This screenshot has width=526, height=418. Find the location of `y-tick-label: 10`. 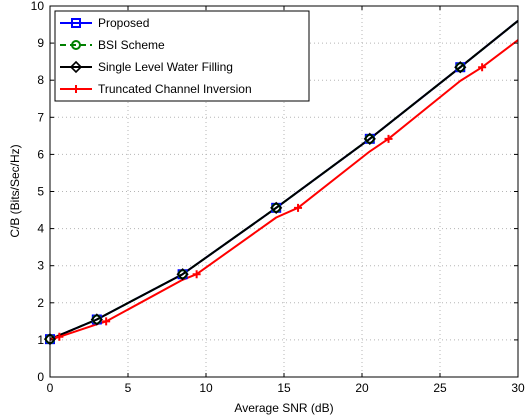

y-tick-label: 10 is located at coordinates (38, 6).